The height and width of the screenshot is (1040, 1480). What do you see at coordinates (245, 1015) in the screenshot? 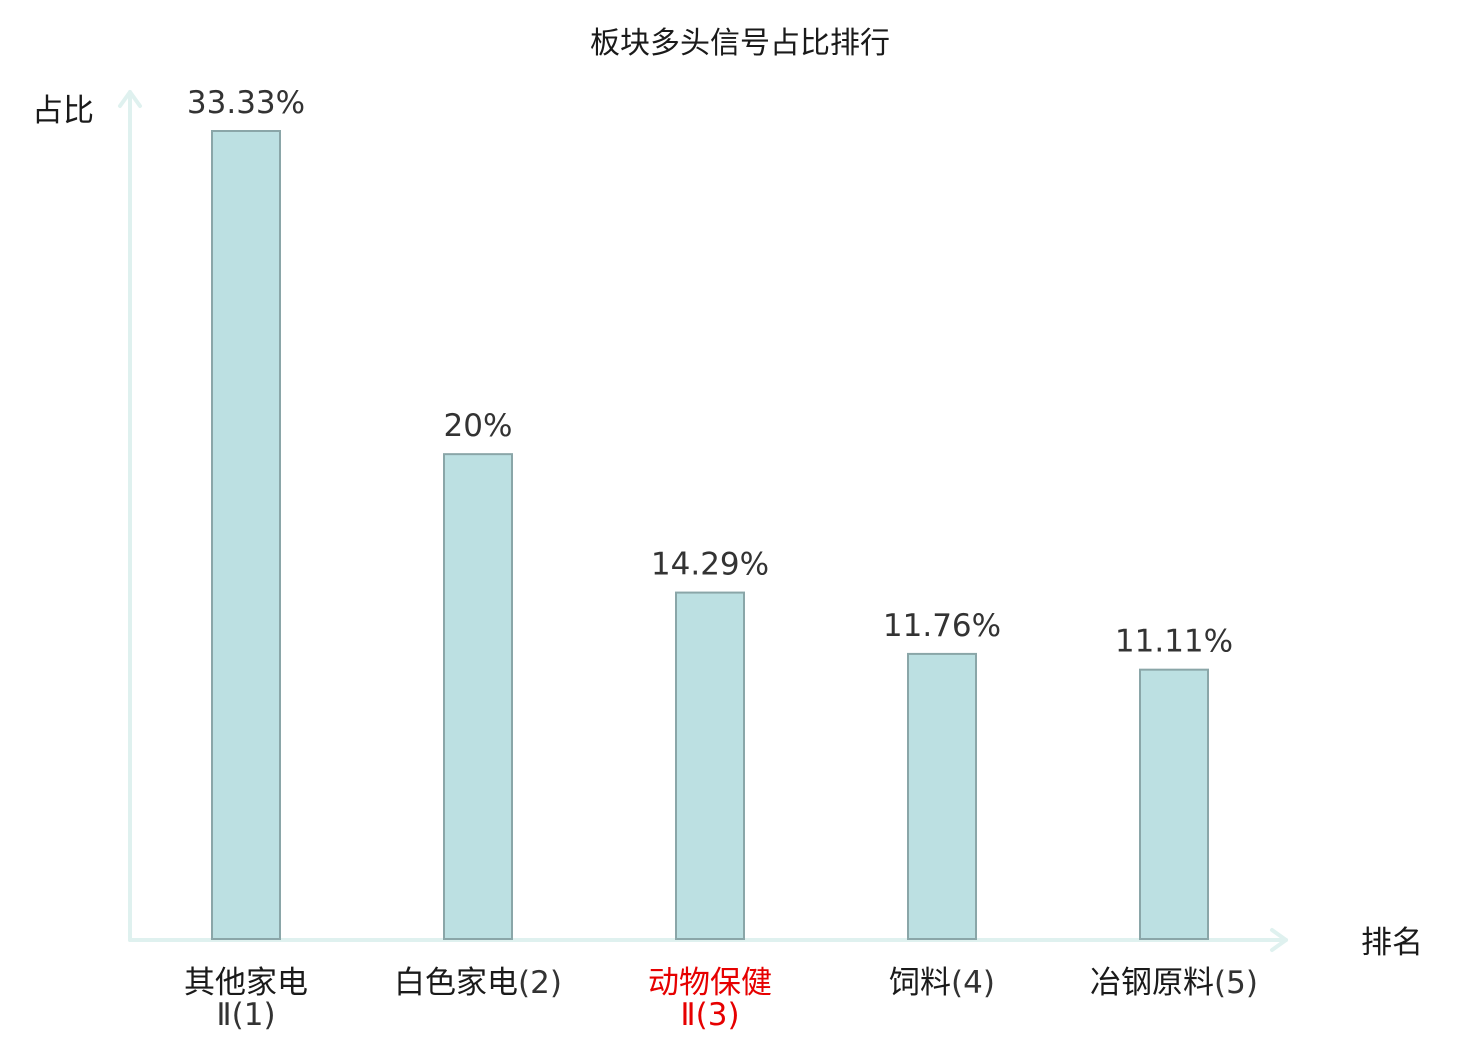
I see `category-rank-1: Ⅱ(1)` at bounding box center [245, 1015].